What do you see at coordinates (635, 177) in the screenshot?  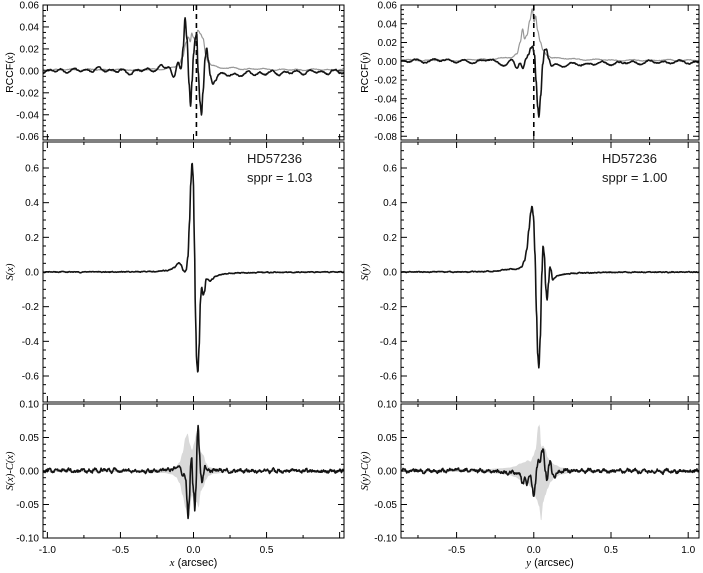 I see `sppr-ratio: sppr = 1.00` at bounding box center [635, 177].